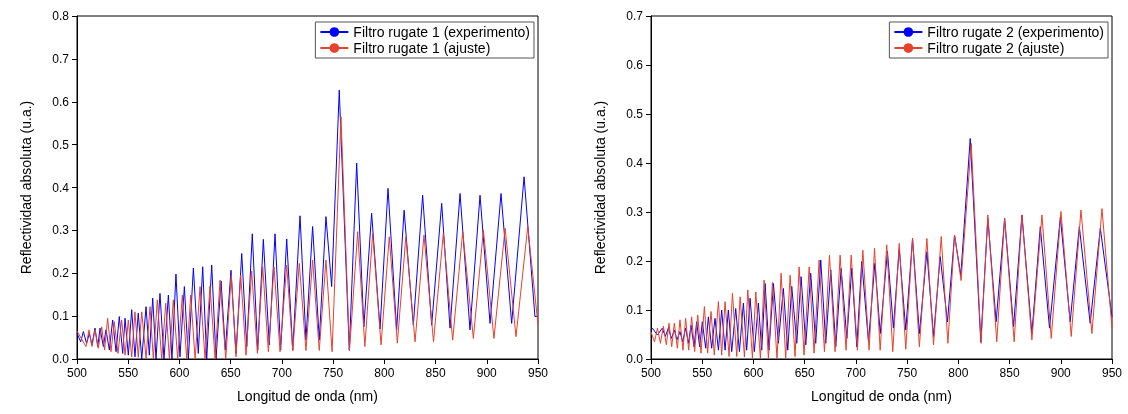 The width and height of the screenshot is (1128, 414). I want to click on y-tick-label: 0.8, so click(61, 16).